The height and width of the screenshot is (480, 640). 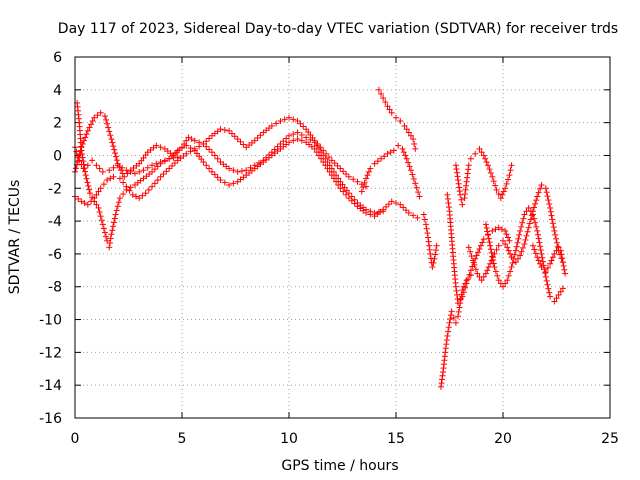 What do you see at coordinates (503, 439) in the screenshot?
I see `x-tick-label: 20` at bounding box center [503, 439].